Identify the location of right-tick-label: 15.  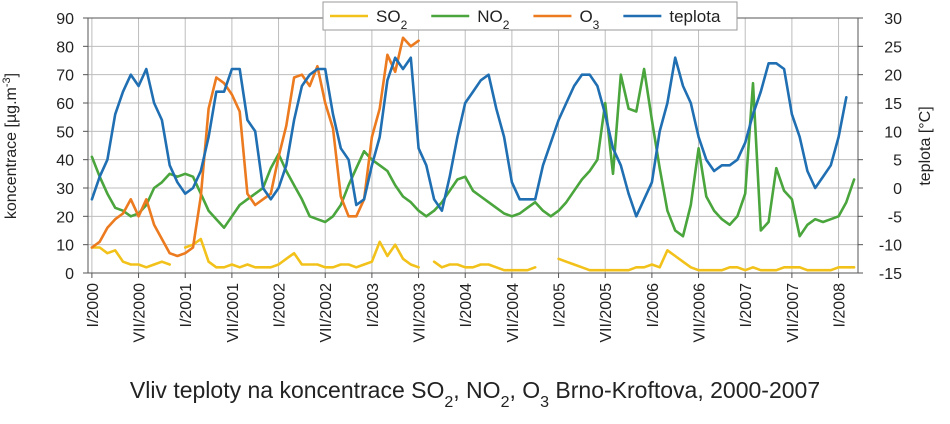
(893, 104).